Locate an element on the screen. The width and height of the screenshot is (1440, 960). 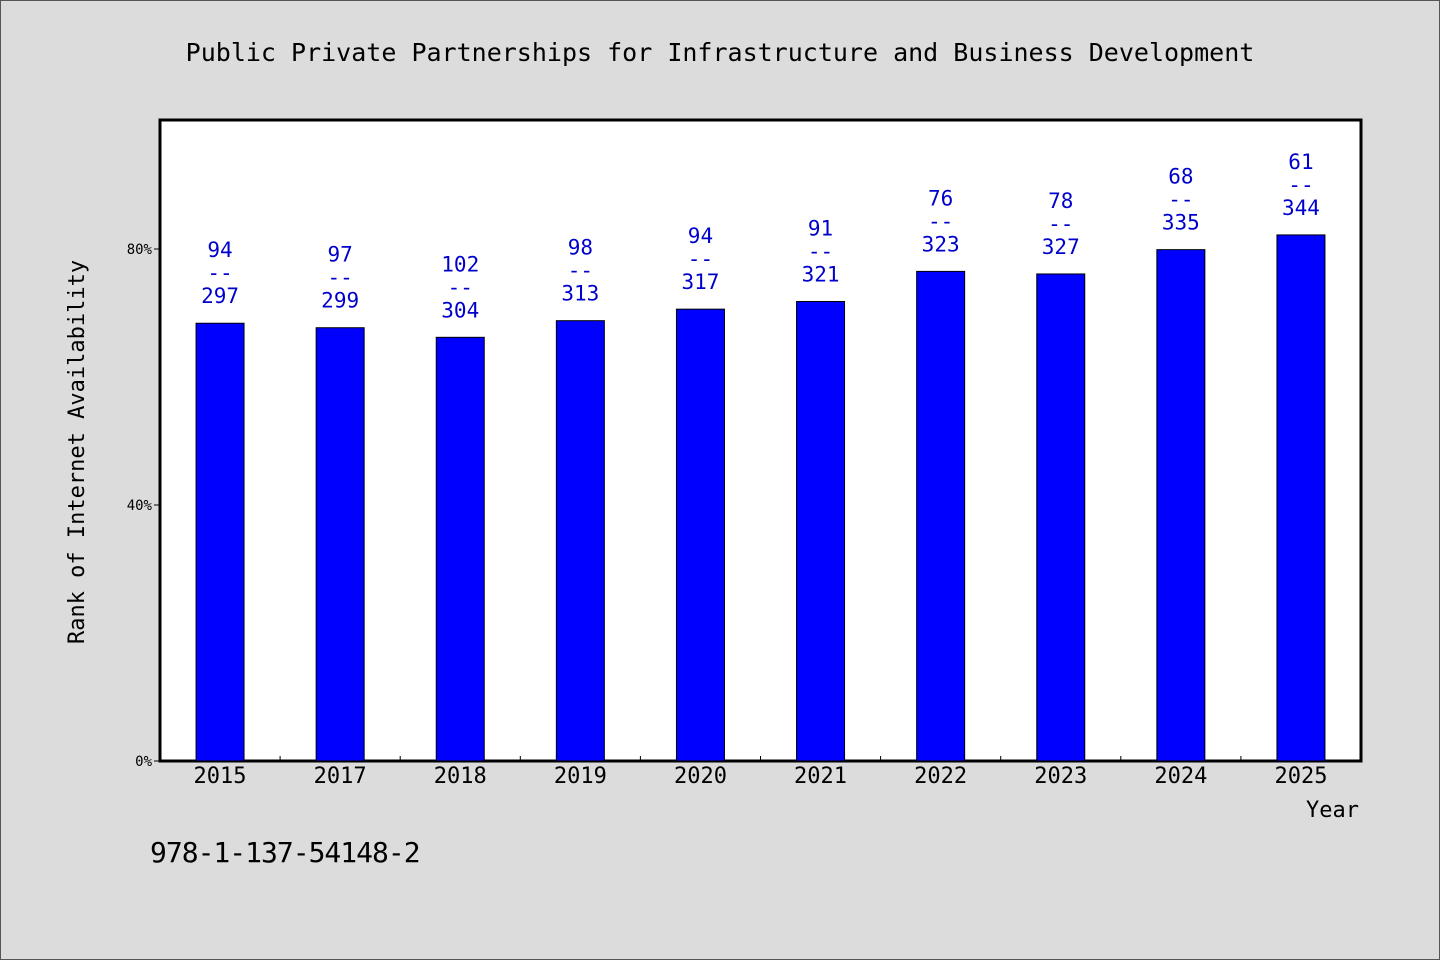
bar-label-bottom-2017: 299 is located at coordinates (340, 301).